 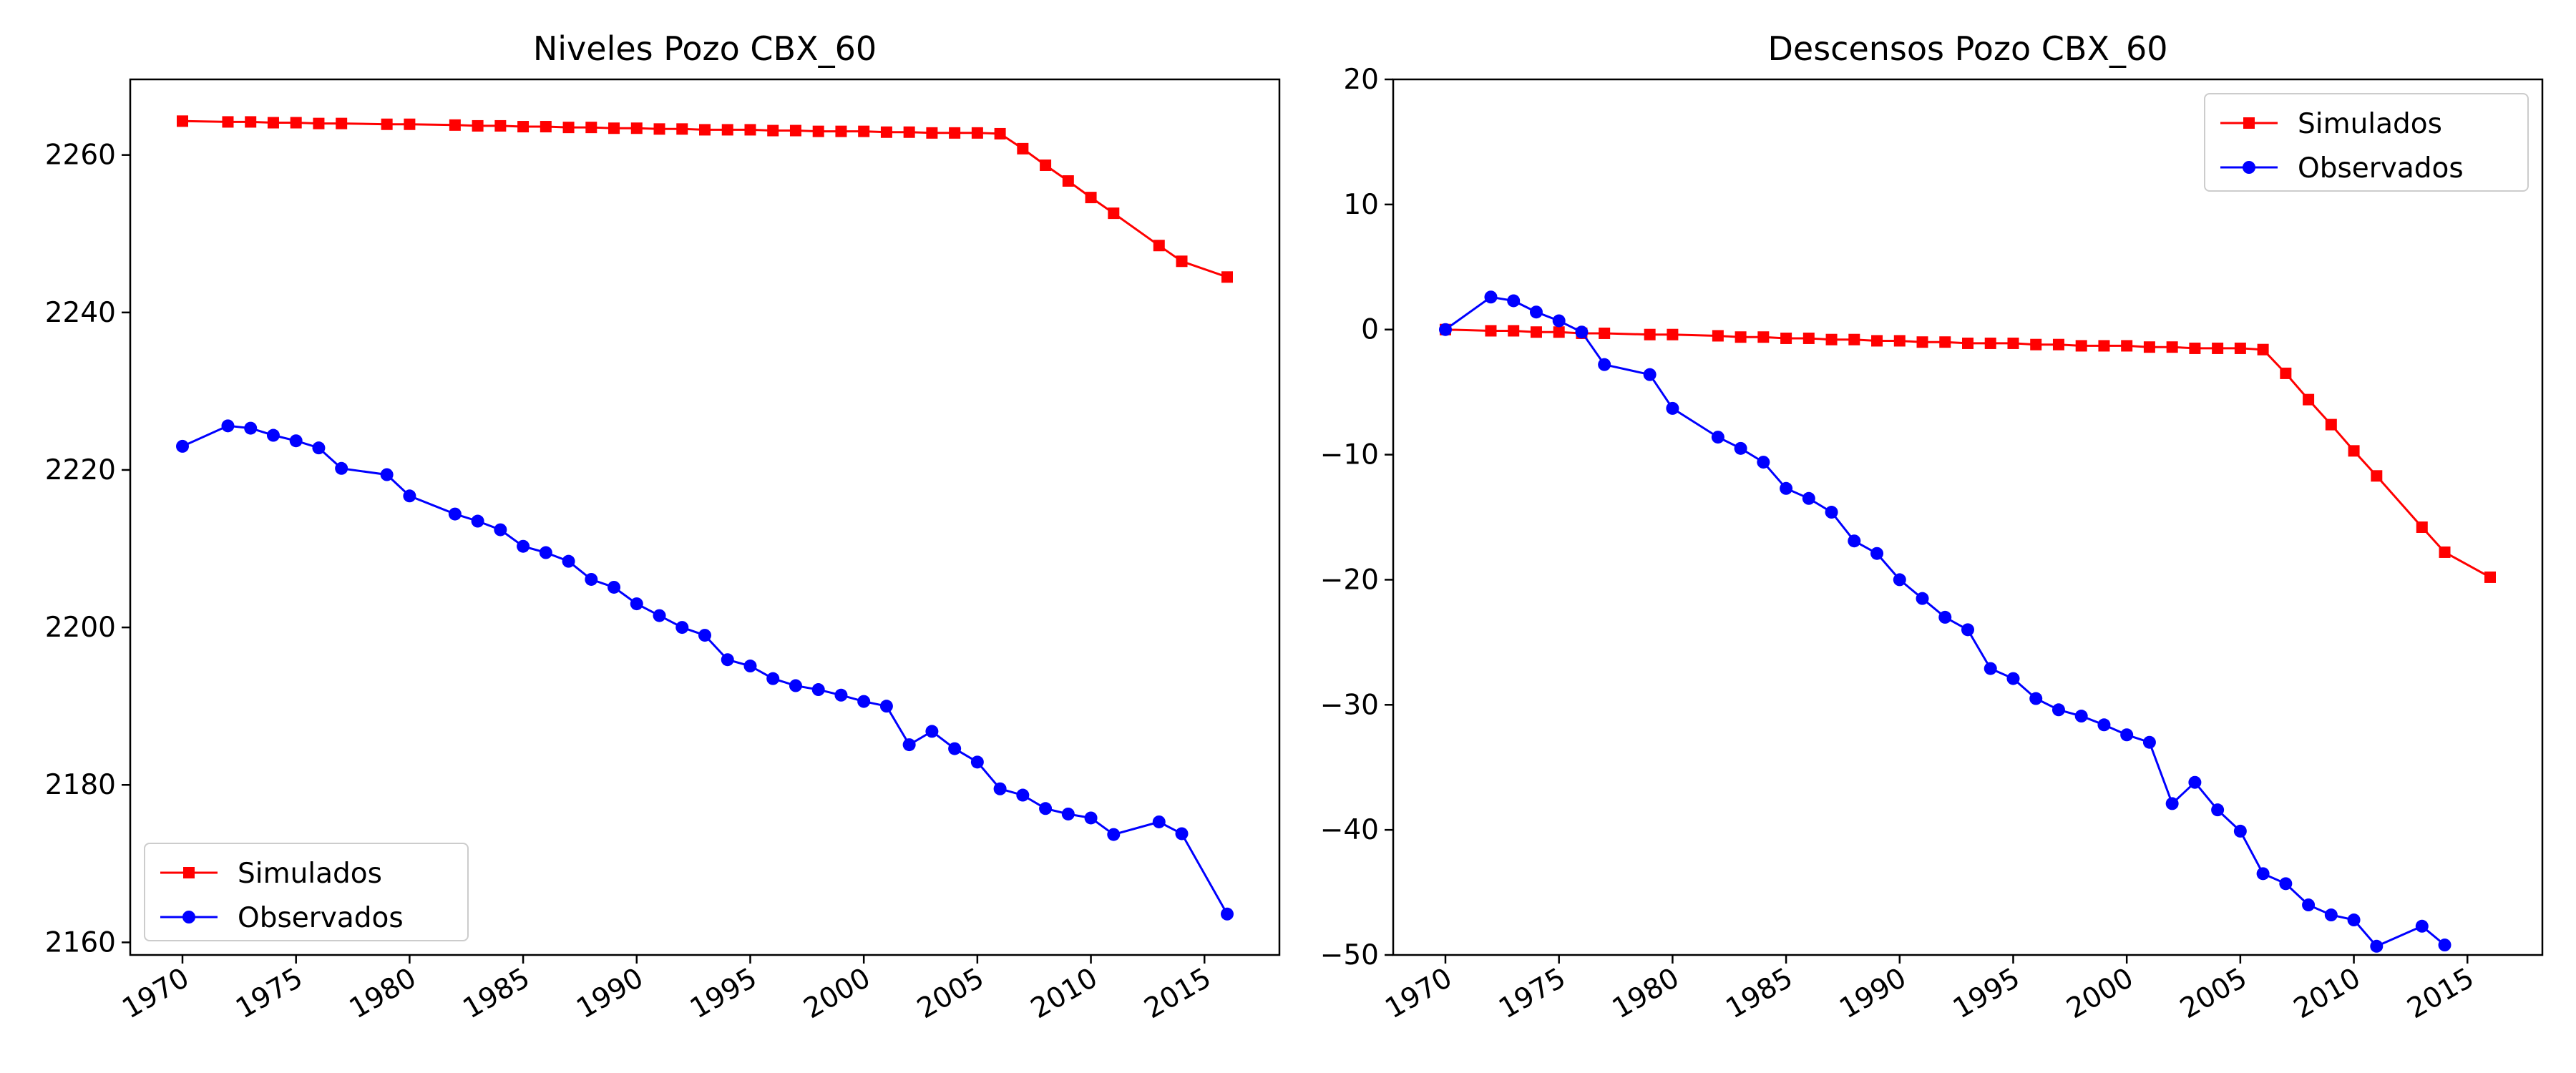 What do you see at coordinates (1361, 80) in the screenshot?
I see `y-tick-label: 20` at bounding box center [1361, 80].